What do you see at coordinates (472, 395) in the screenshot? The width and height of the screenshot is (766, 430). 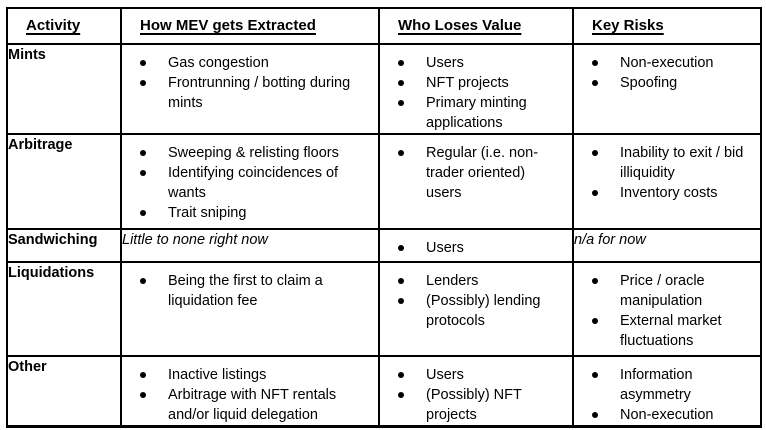 I see `bullet-list: Users (Possibly) NFT projects` at bounding box center [472, 395].